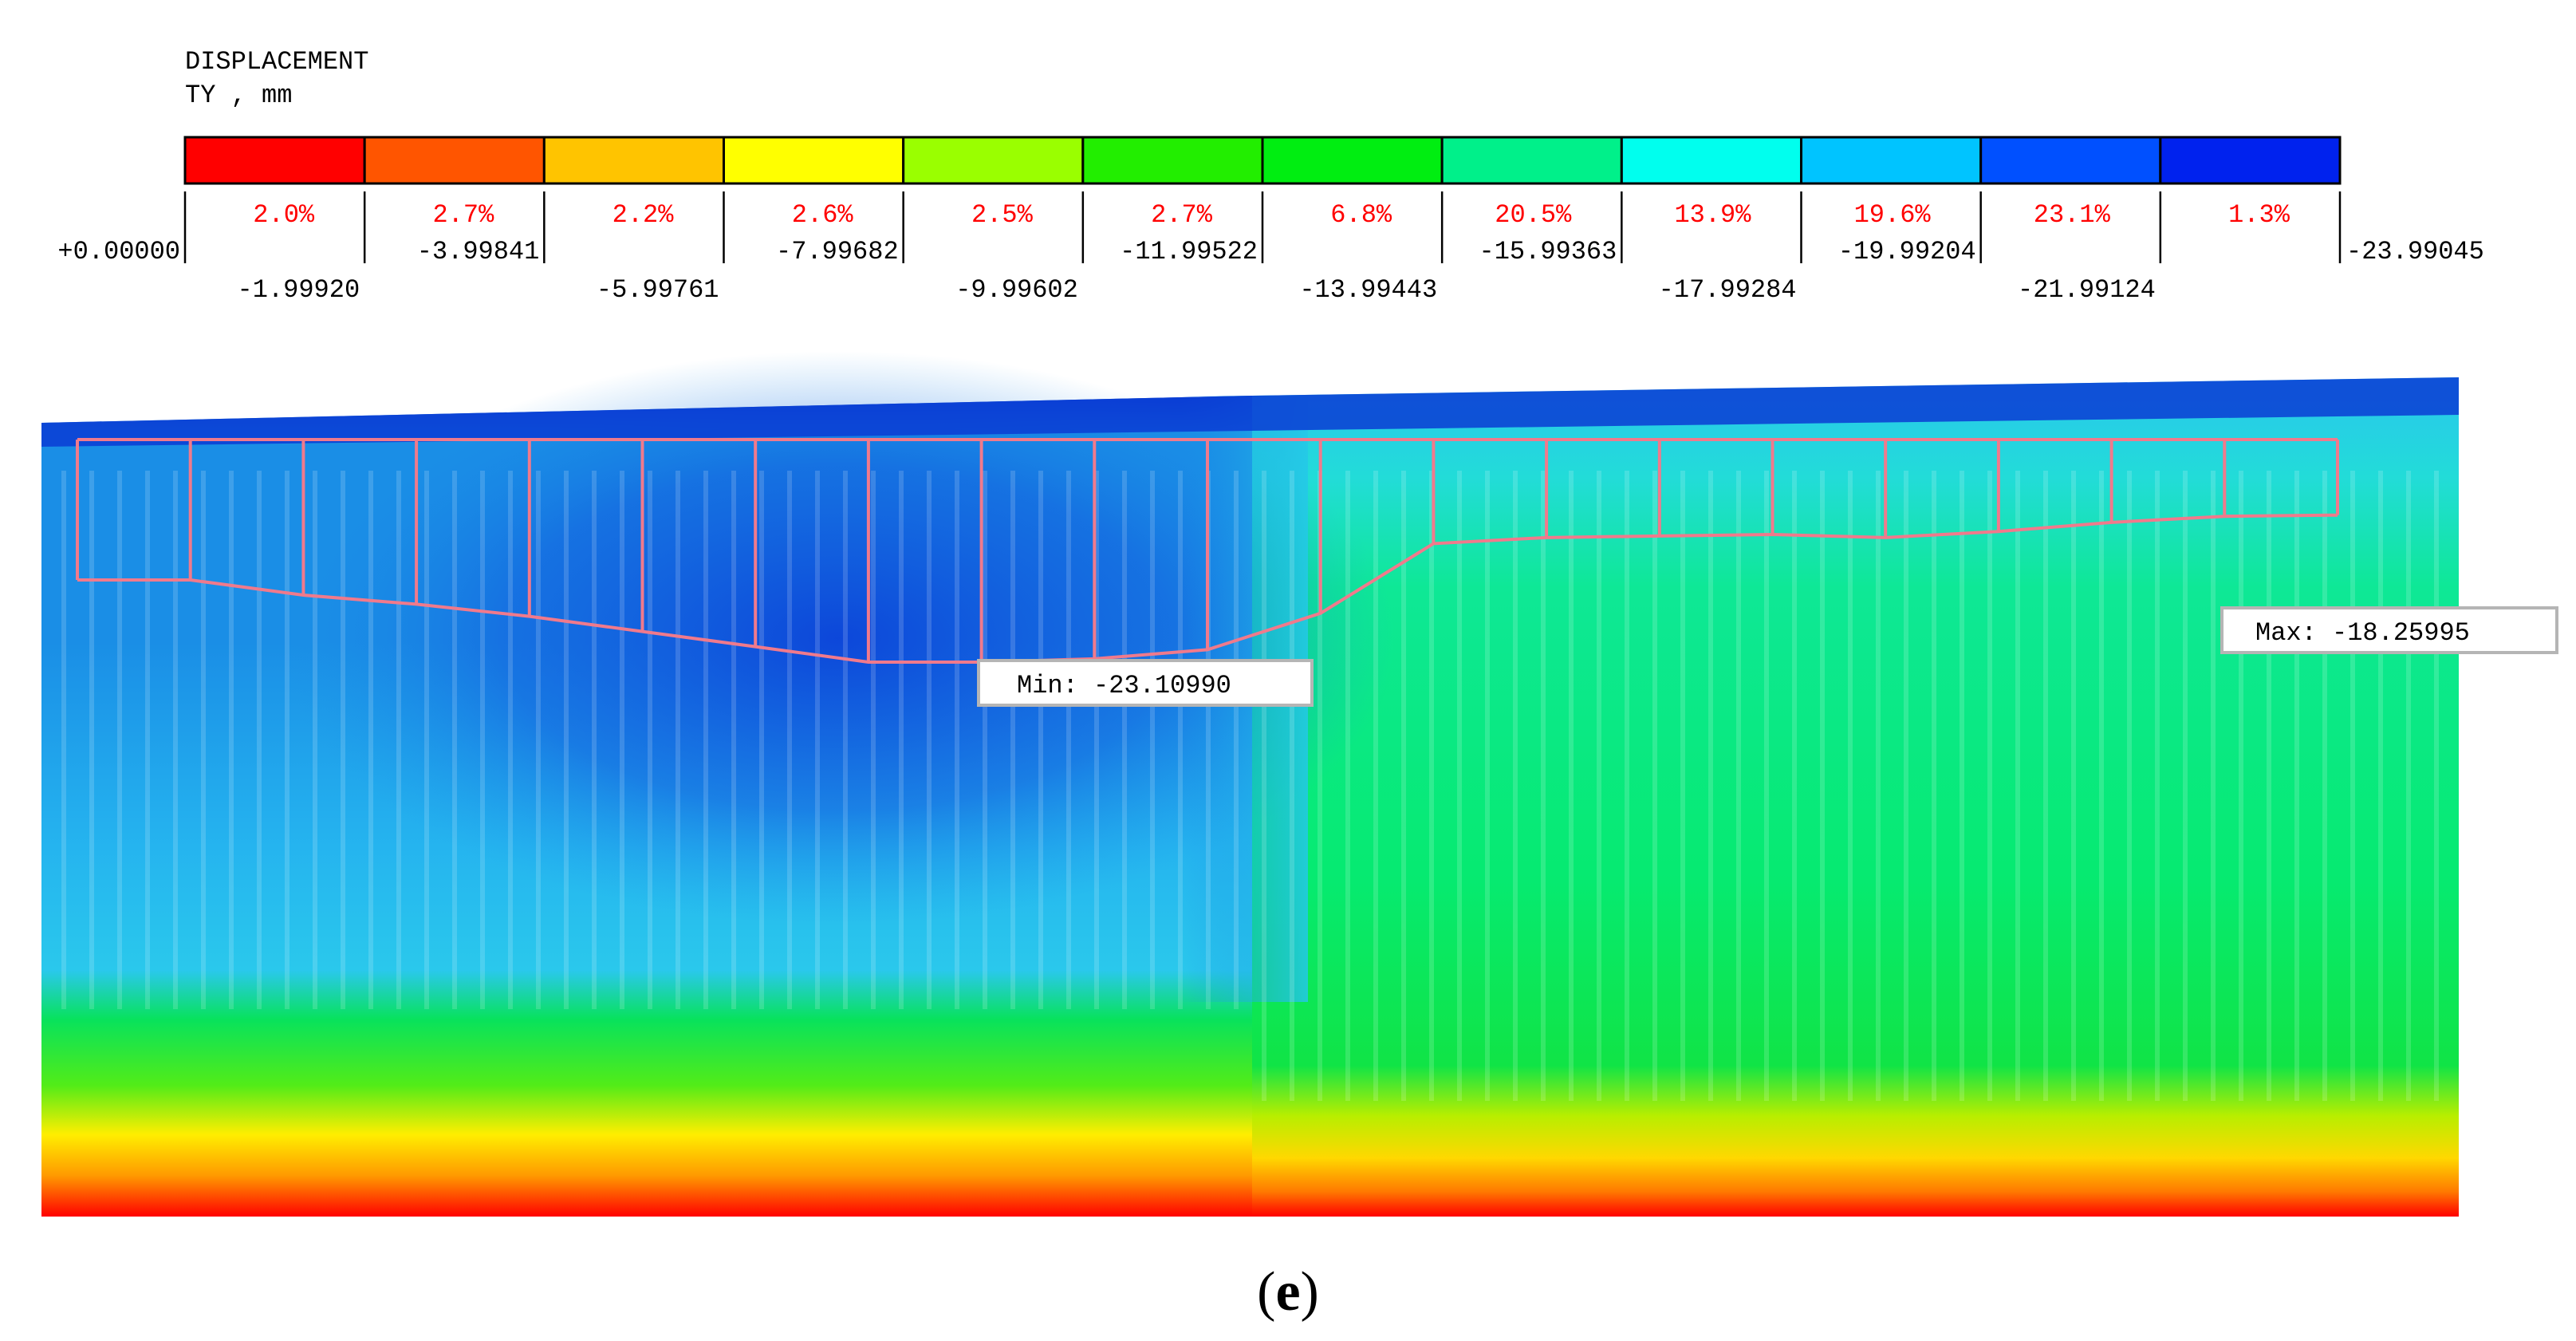 The image size is (2576, 1341). I want to click on legend-subtitle: TY , mm, so click(238, 95).